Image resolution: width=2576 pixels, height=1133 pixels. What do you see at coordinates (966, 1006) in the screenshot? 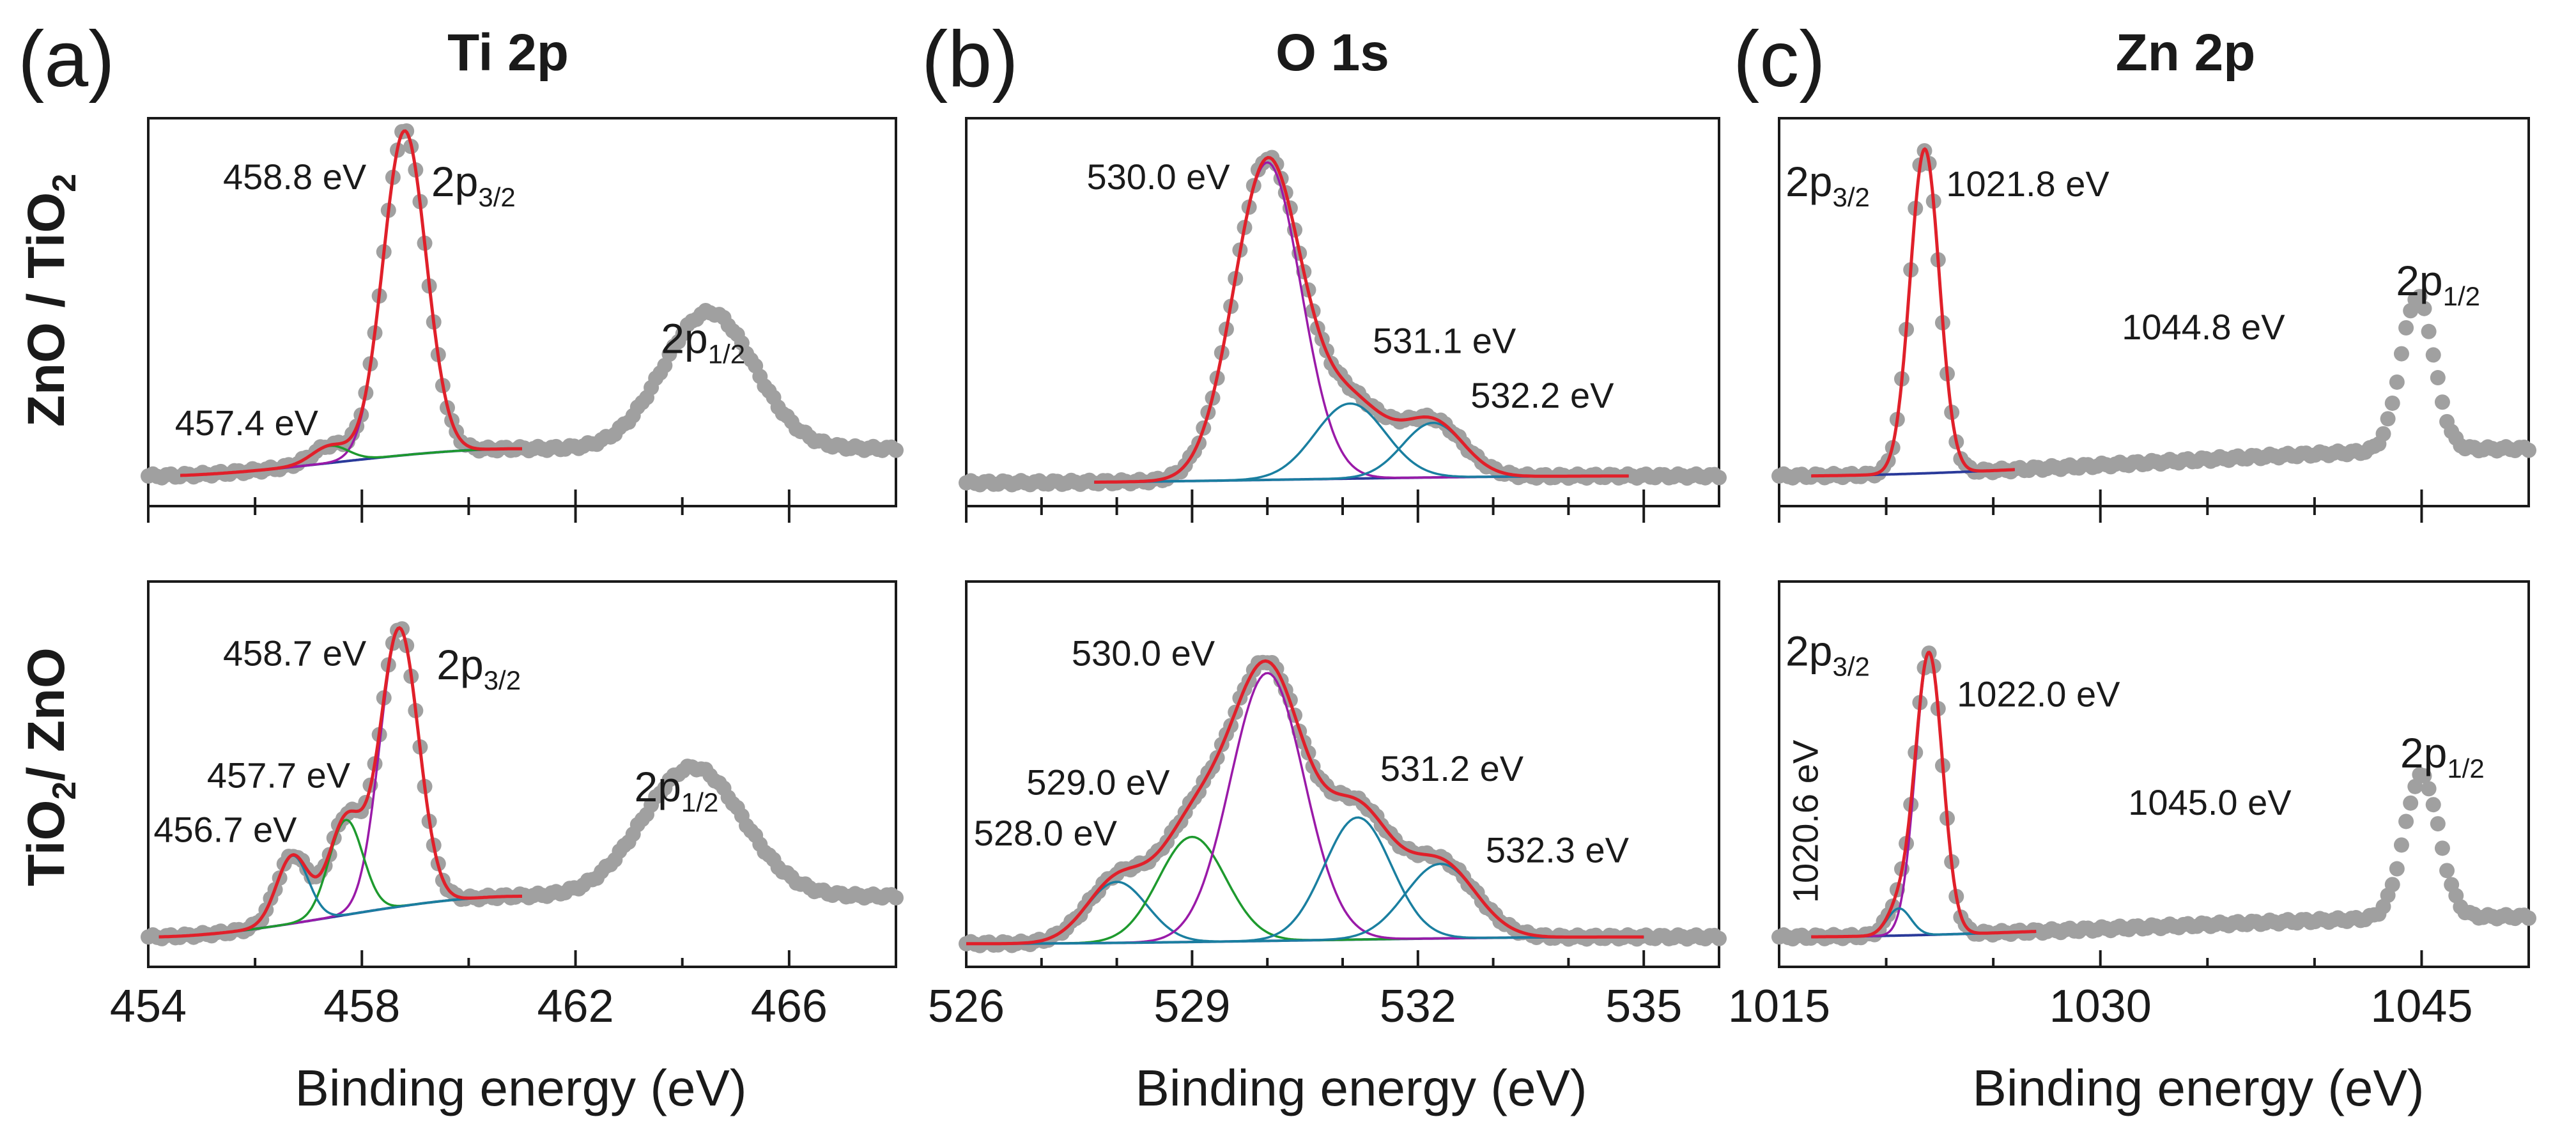
I see `x-tick-label: 526` at bounding box center [966, 1006].